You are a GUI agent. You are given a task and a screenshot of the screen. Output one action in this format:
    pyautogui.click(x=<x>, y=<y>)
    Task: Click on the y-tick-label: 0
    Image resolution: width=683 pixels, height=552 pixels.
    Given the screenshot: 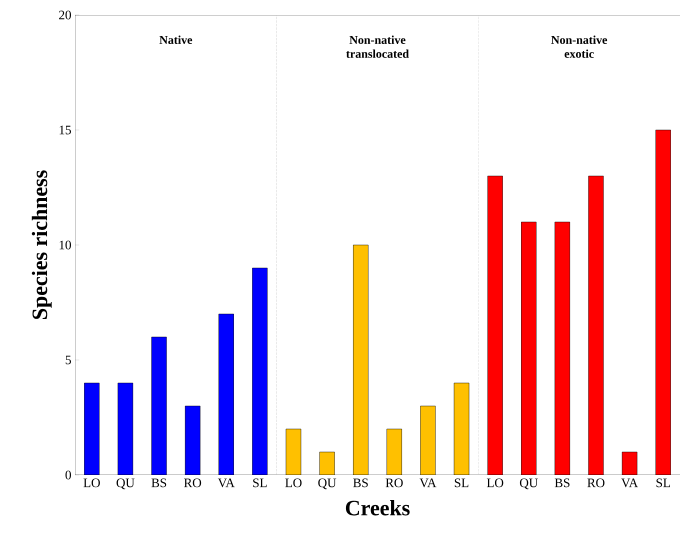 What is the action you would take?
    pyautogui.click(x=68, y=475)
    